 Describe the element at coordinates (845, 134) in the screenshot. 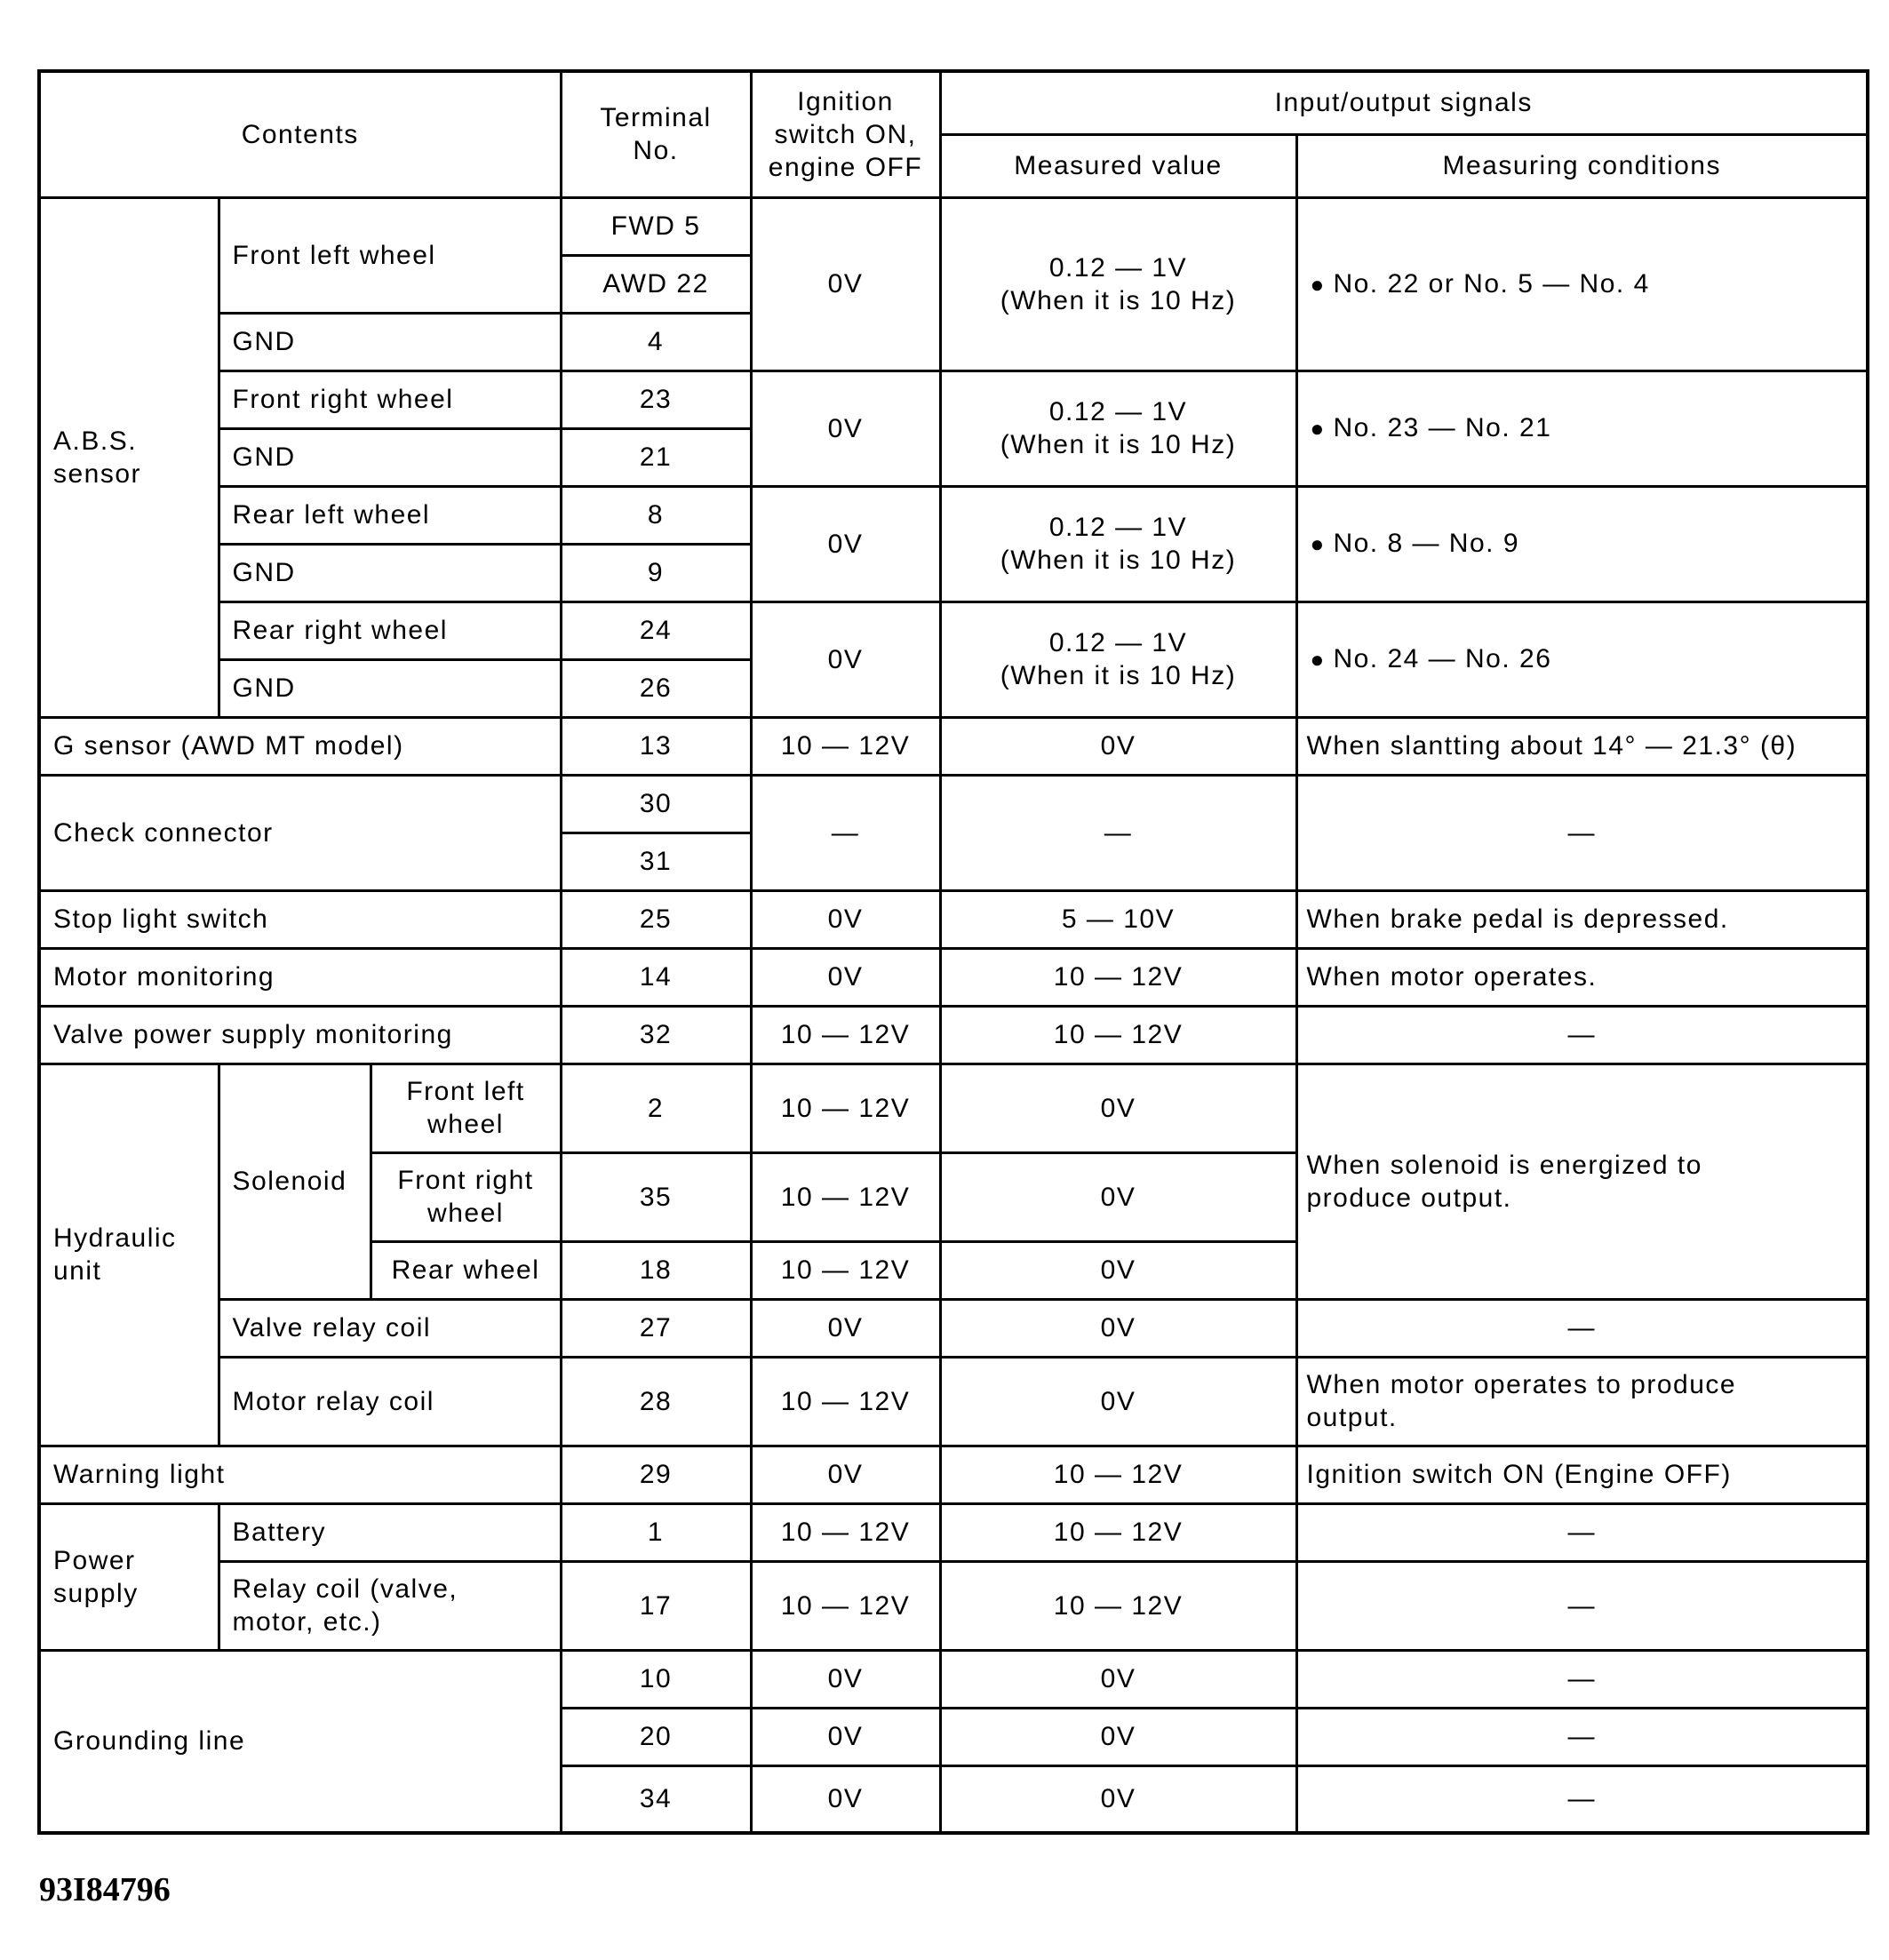

I see `header-ignition: Ignition switch ON, engine OFF` at that location.